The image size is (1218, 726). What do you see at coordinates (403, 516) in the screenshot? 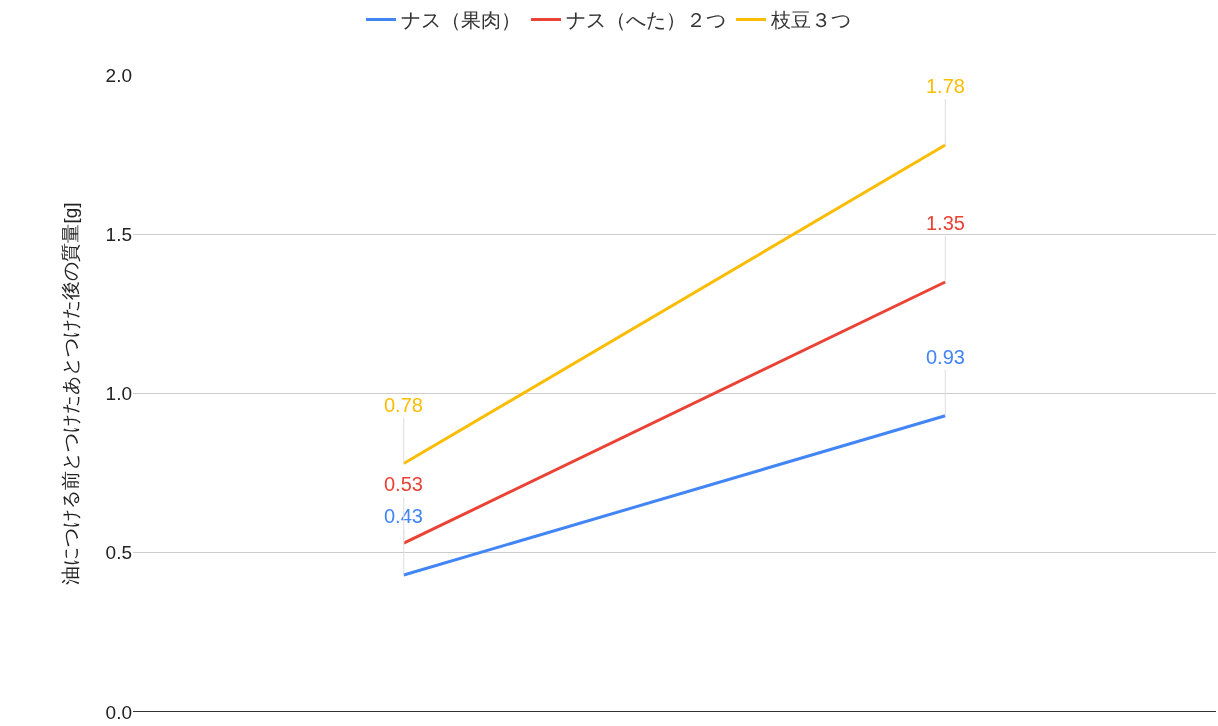
I see `data-label: 0.43` at bounding box center [403, 516].